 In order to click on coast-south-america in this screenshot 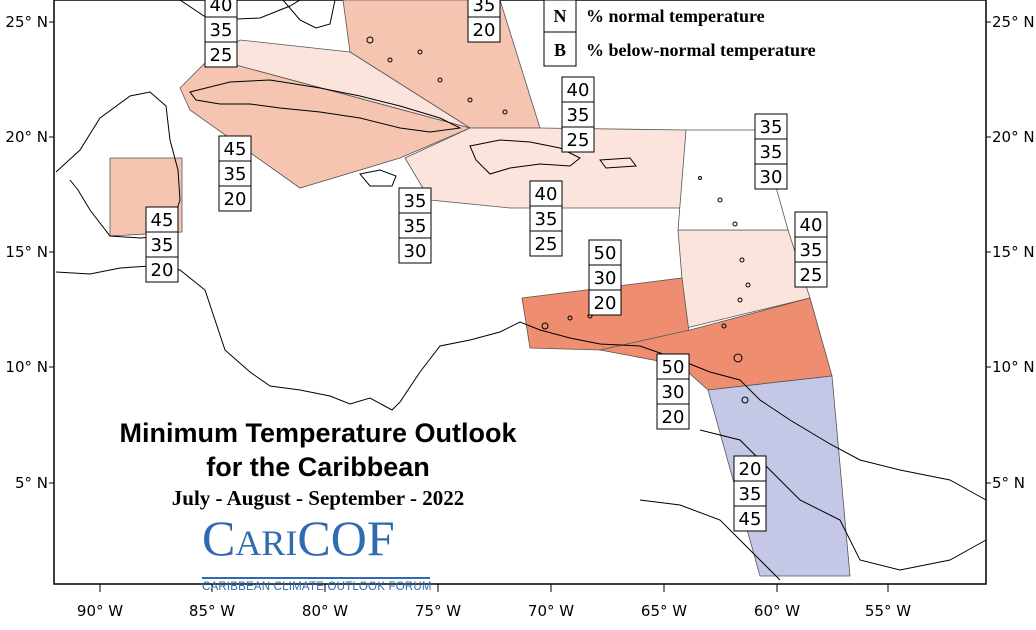, I will do `click(743, 411)`.